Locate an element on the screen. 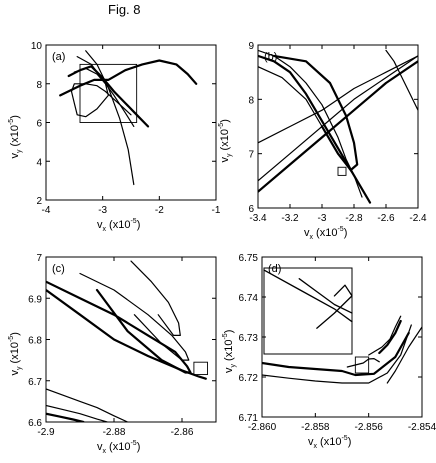 The height and width of the screenshot is (463, 436). panel-label: (a) is located at coordinates (58, 57).